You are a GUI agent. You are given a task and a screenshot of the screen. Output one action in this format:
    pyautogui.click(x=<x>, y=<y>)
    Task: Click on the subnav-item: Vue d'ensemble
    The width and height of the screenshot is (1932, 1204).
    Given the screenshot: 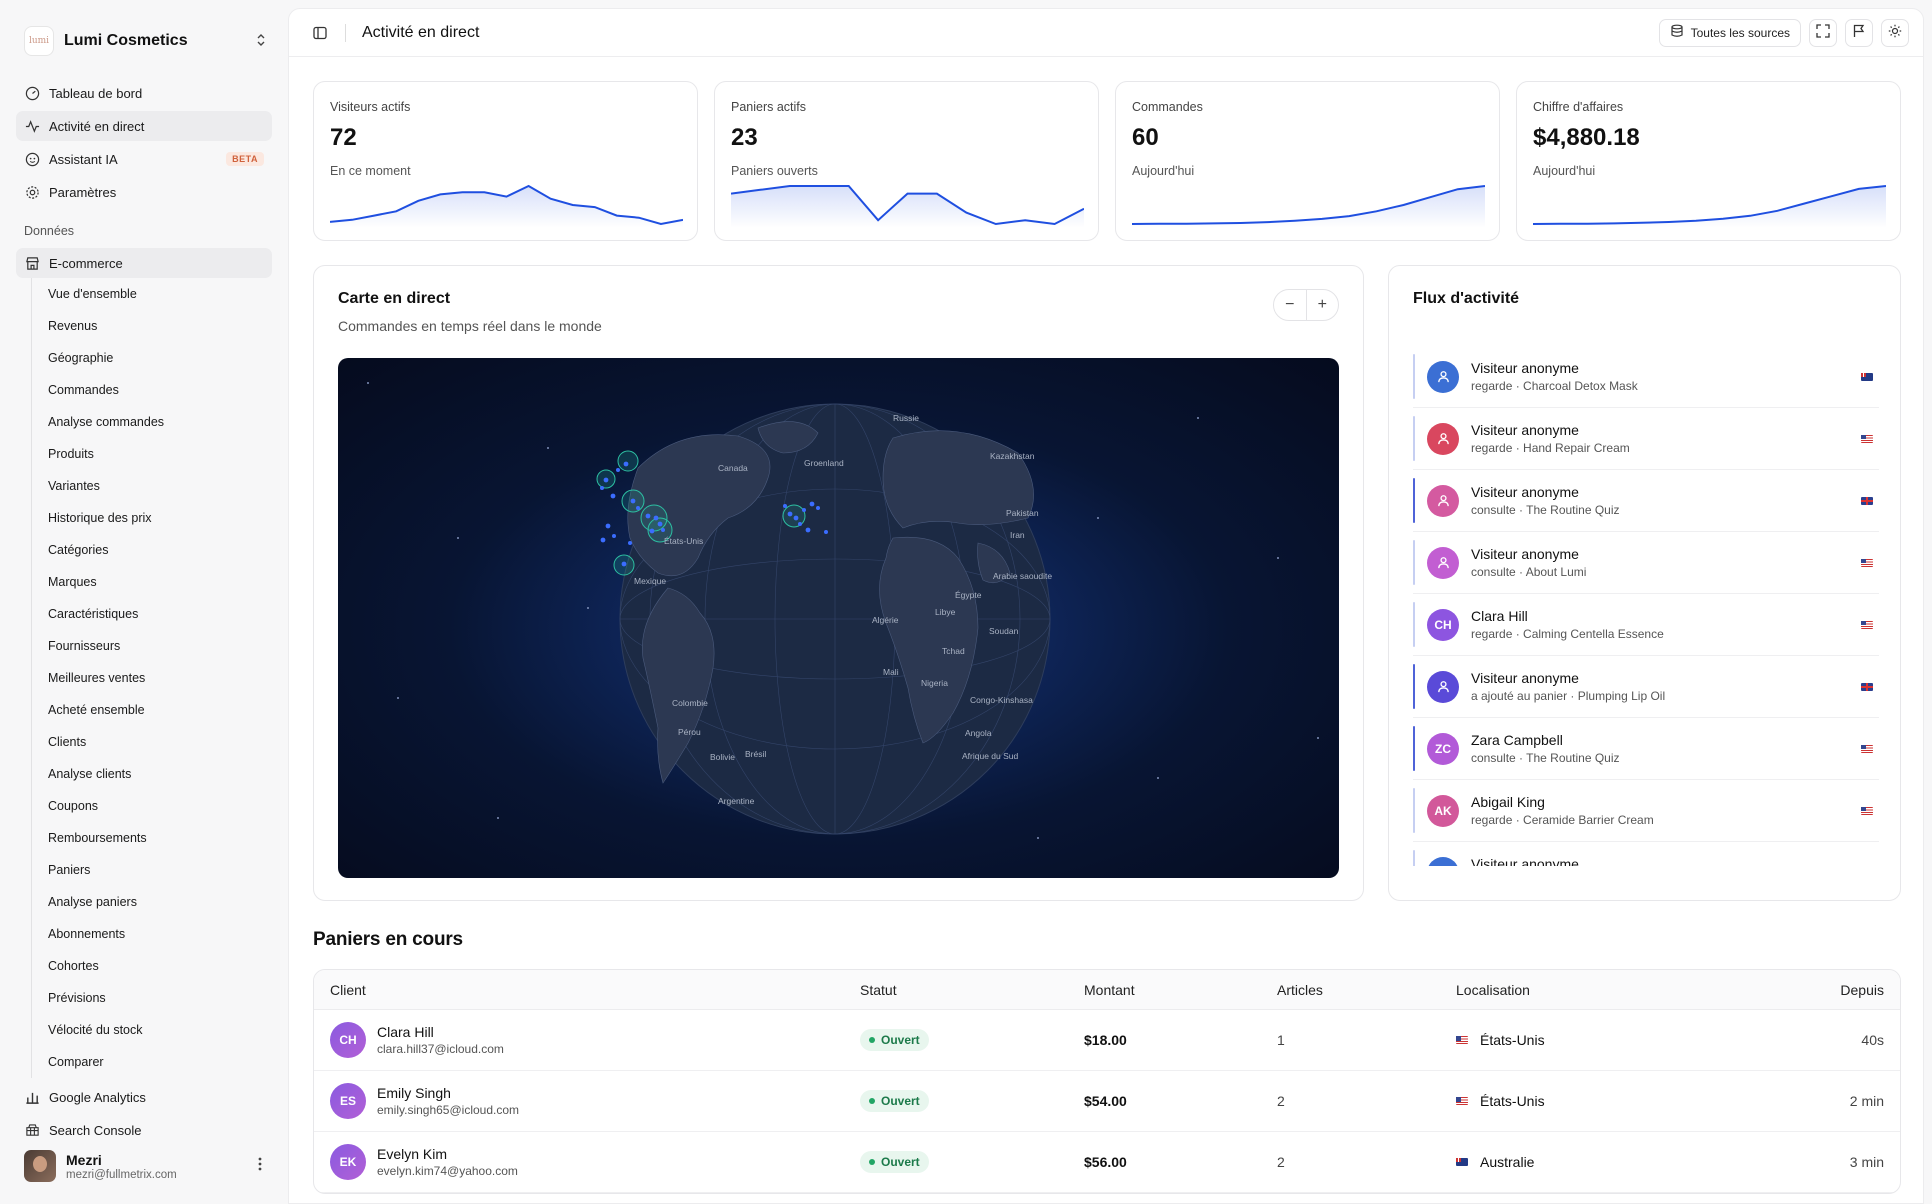 What is the action you would take?
    pyautogui.click(x=92, y=294)
    